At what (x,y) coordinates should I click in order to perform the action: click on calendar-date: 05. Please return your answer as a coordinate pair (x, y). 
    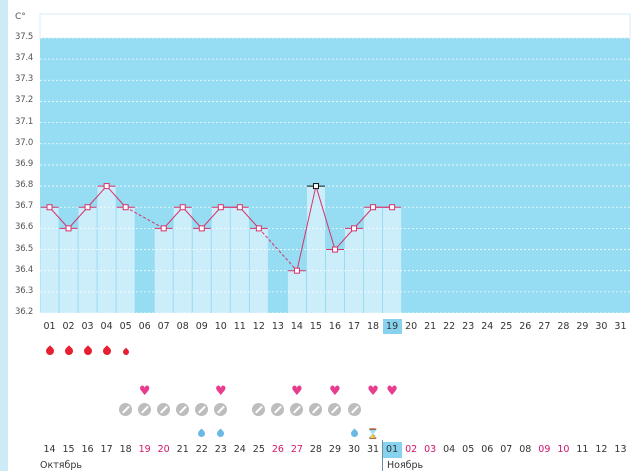
    Looking at the image, I should click on (468, 449).